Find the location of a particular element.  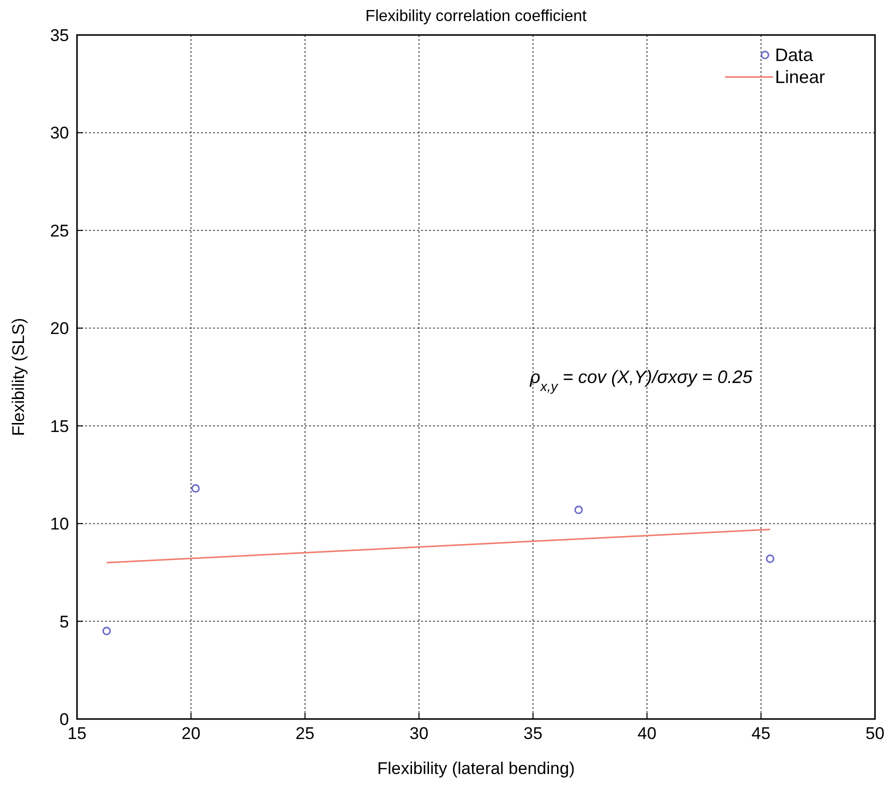

chart-title: Flexibility correlation coefficient is located at coordinates (476, 16).